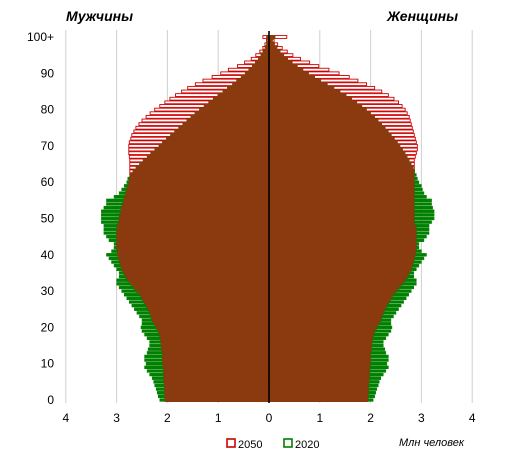 Image resolution: width=514 pixels, height=461 pixels. What do you see at coordinates (40, 218) in the screenshot?
I see `y-axis-tick-labels: 0 10 20 30 40 50 60 70 80 90 100+` at bounding box center [40, 218].